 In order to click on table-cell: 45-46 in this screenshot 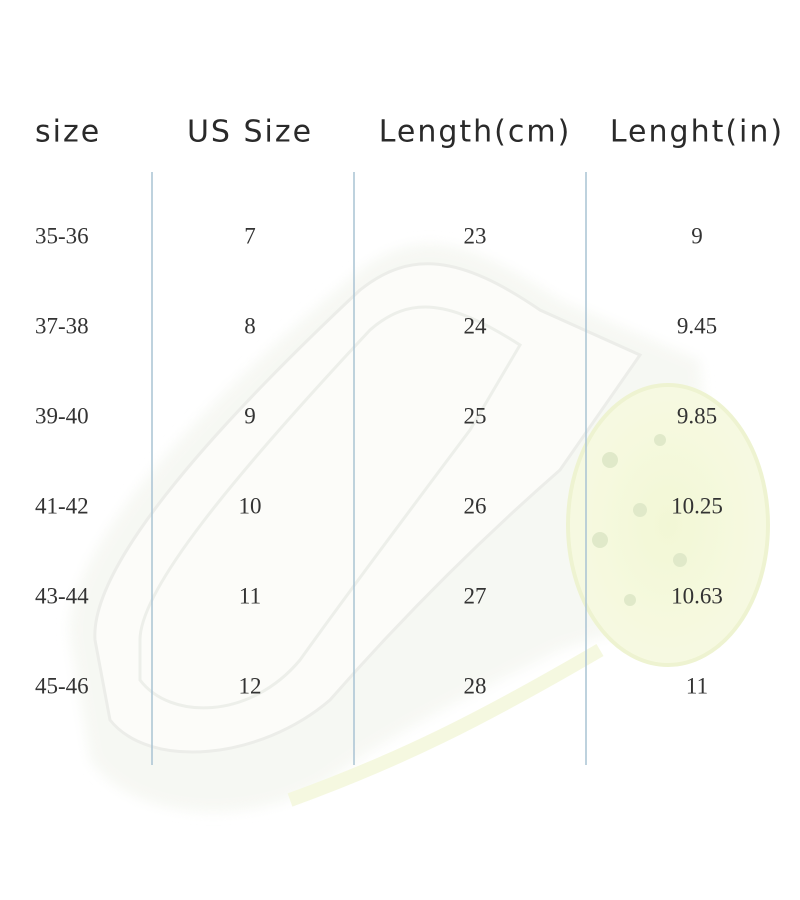, I will do `click(62, 685)`.